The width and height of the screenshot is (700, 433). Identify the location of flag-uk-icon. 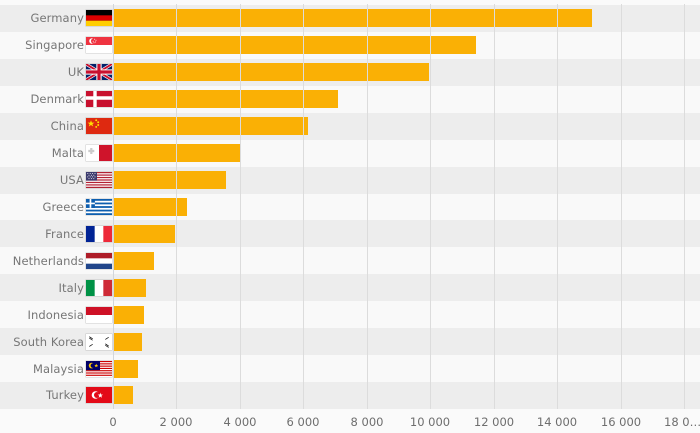
(99, 72).